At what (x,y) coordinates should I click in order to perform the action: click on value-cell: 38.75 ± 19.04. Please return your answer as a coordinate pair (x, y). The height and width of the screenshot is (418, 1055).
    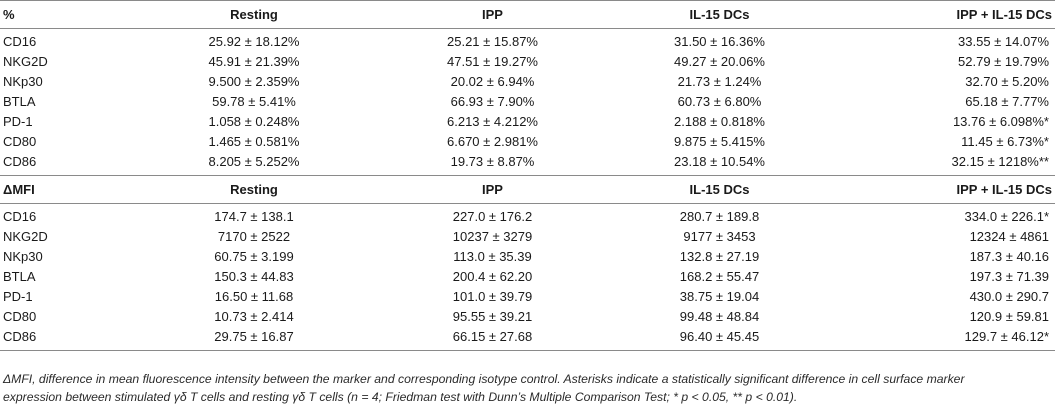
    Looking at the image, I should click on (719, 296).